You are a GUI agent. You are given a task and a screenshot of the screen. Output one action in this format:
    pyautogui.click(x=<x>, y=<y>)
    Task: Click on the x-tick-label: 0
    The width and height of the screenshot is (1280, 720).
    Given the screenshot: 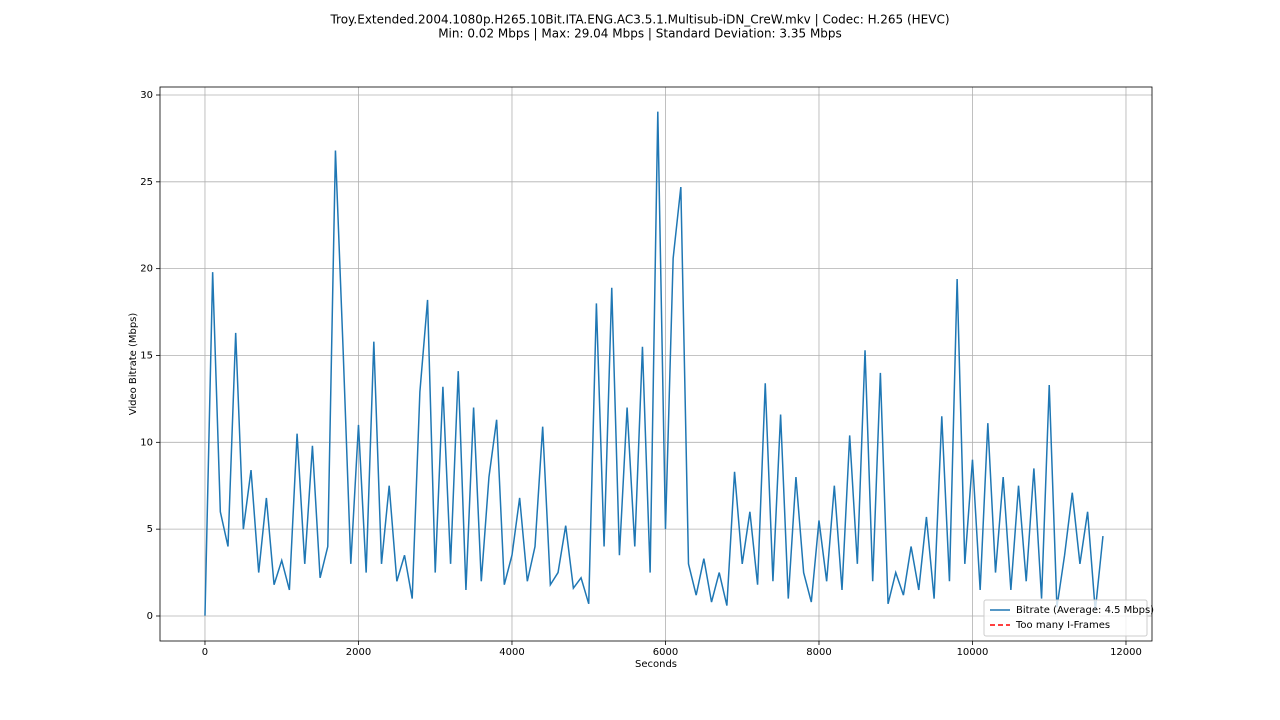 What is the action you would take?
    pyautogui.click(x=205, y=652)
    